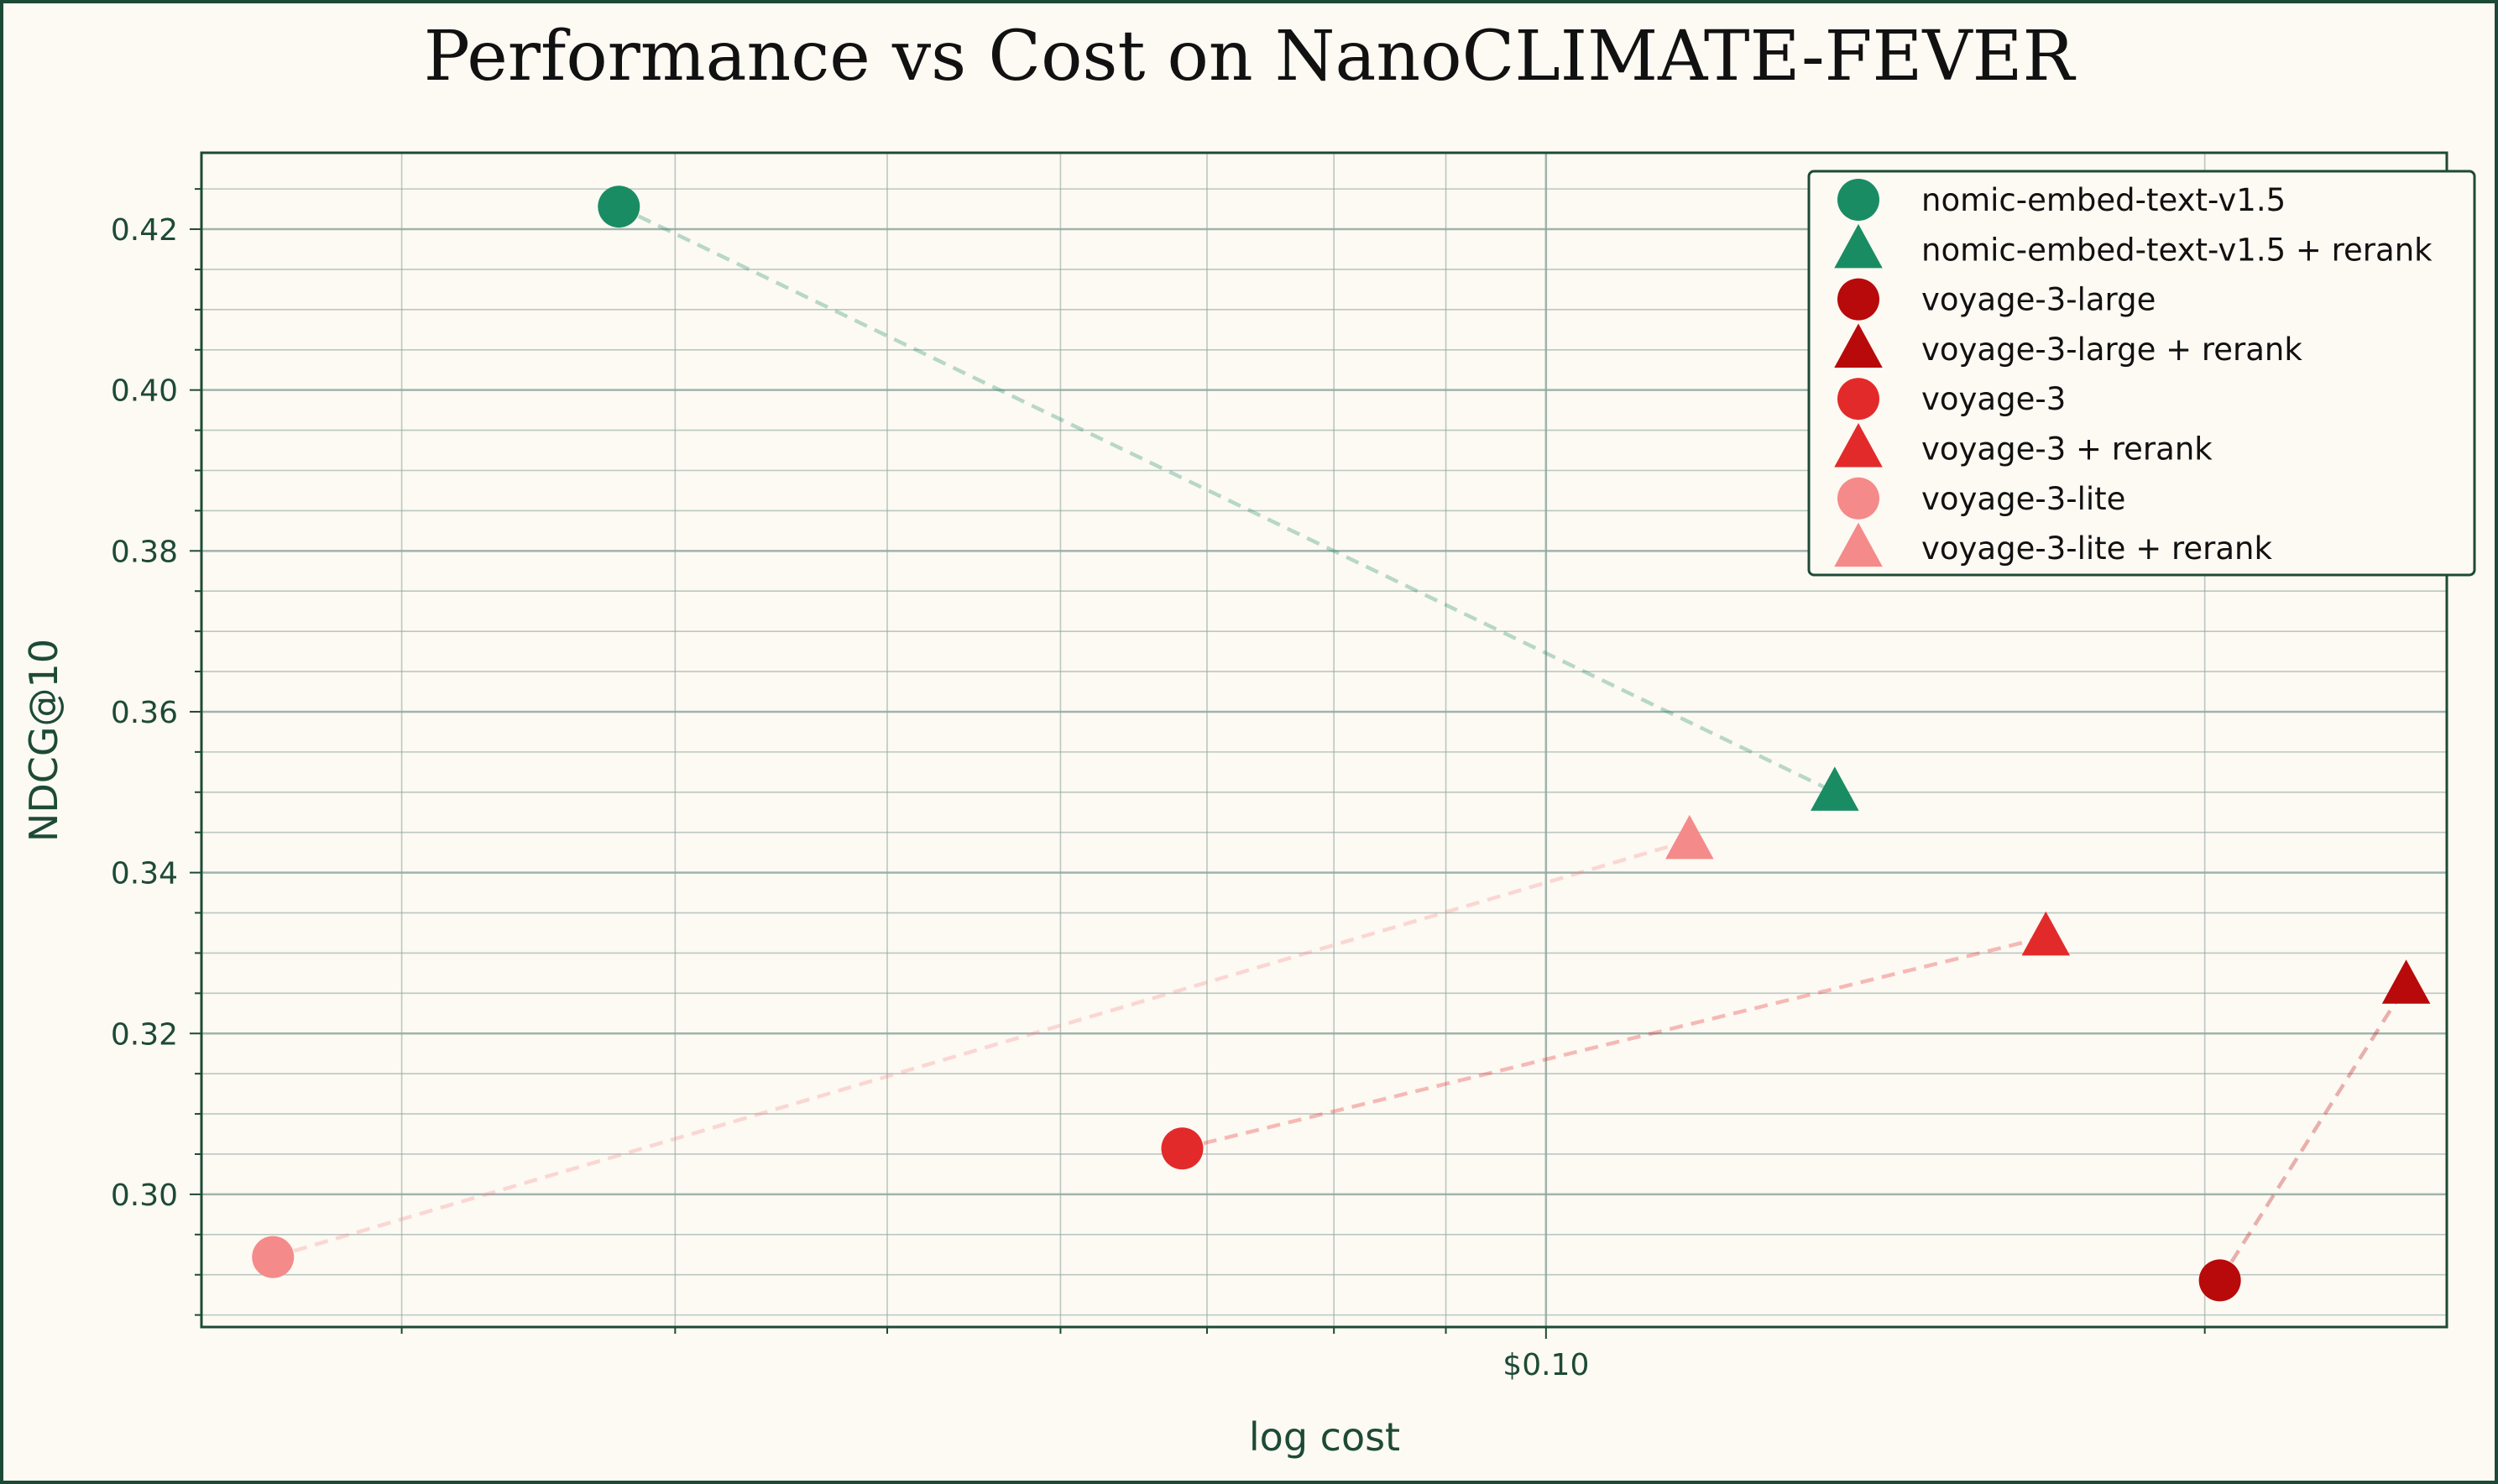 This screenshot has width=2498, height=1484. I want to click on legend-label: nomic-embed-text-v1.5 + rerank, so click(2177, 250).